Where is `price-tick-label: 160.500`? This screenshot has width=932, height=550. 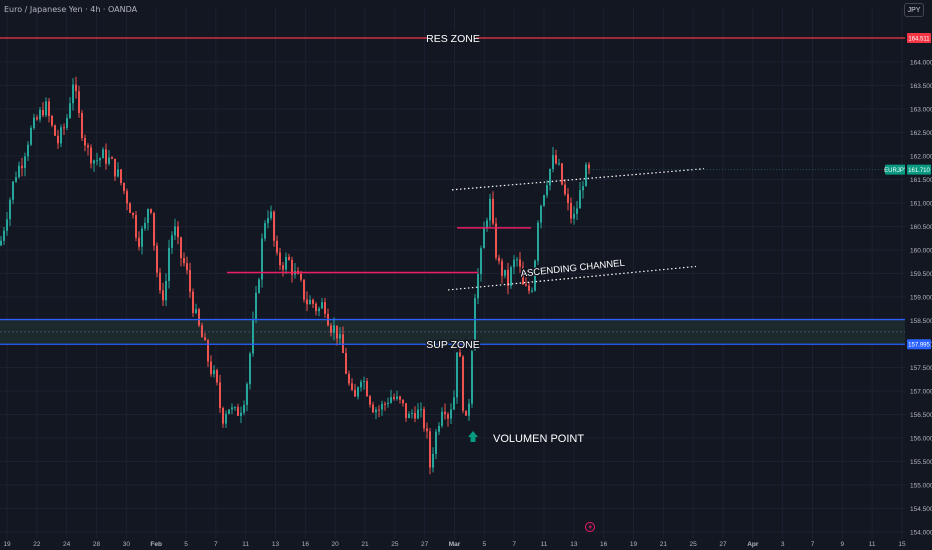
price-tick-label: 160.500 is located at coordinates (921, 227).